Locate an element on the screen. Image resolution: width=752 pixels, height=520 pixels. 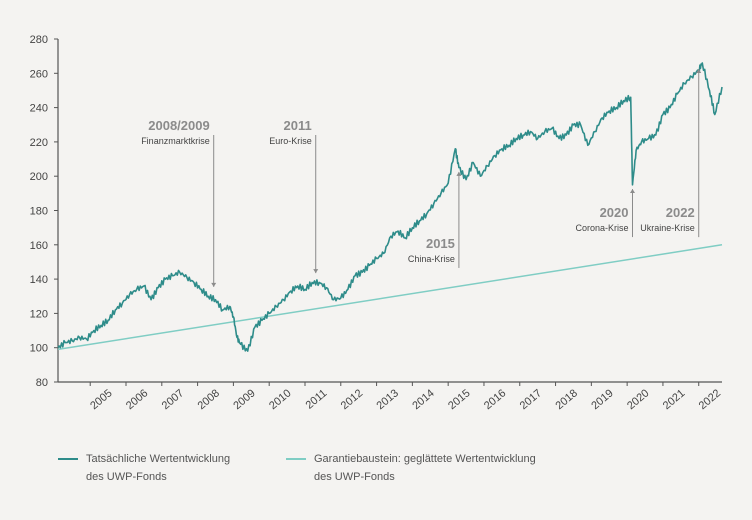
legend-label-actual-line1: Tatsächliche Wertentwicklung is located at coordinates (158, 459).